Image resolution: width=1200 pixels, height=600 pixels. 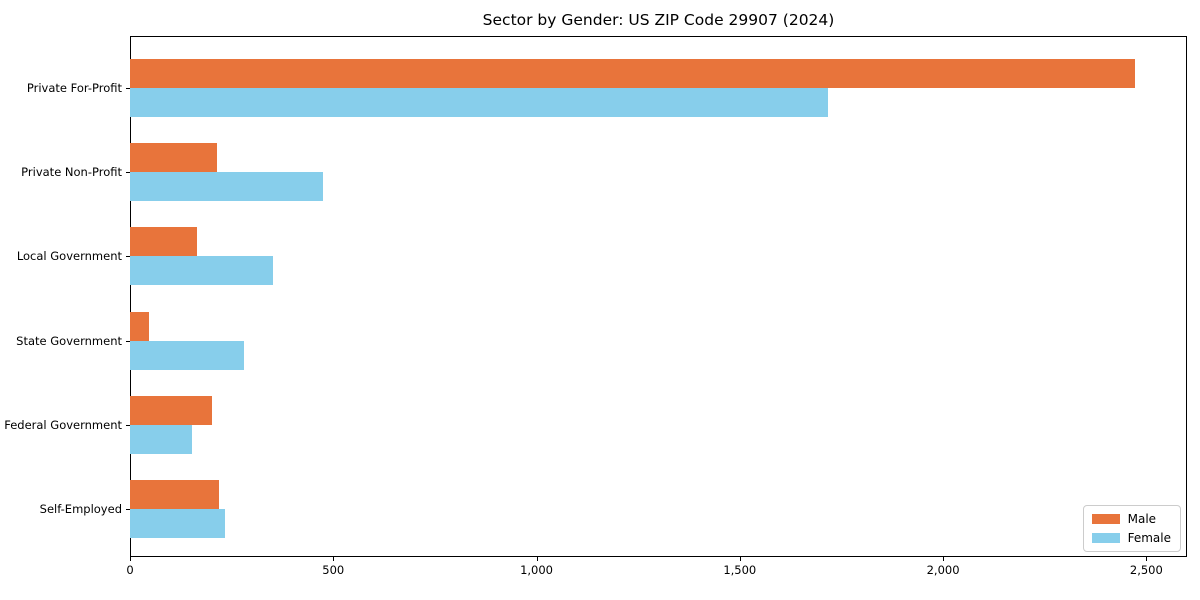 I want to click on legend-item-male: Male, so click(x=1131, y=519).